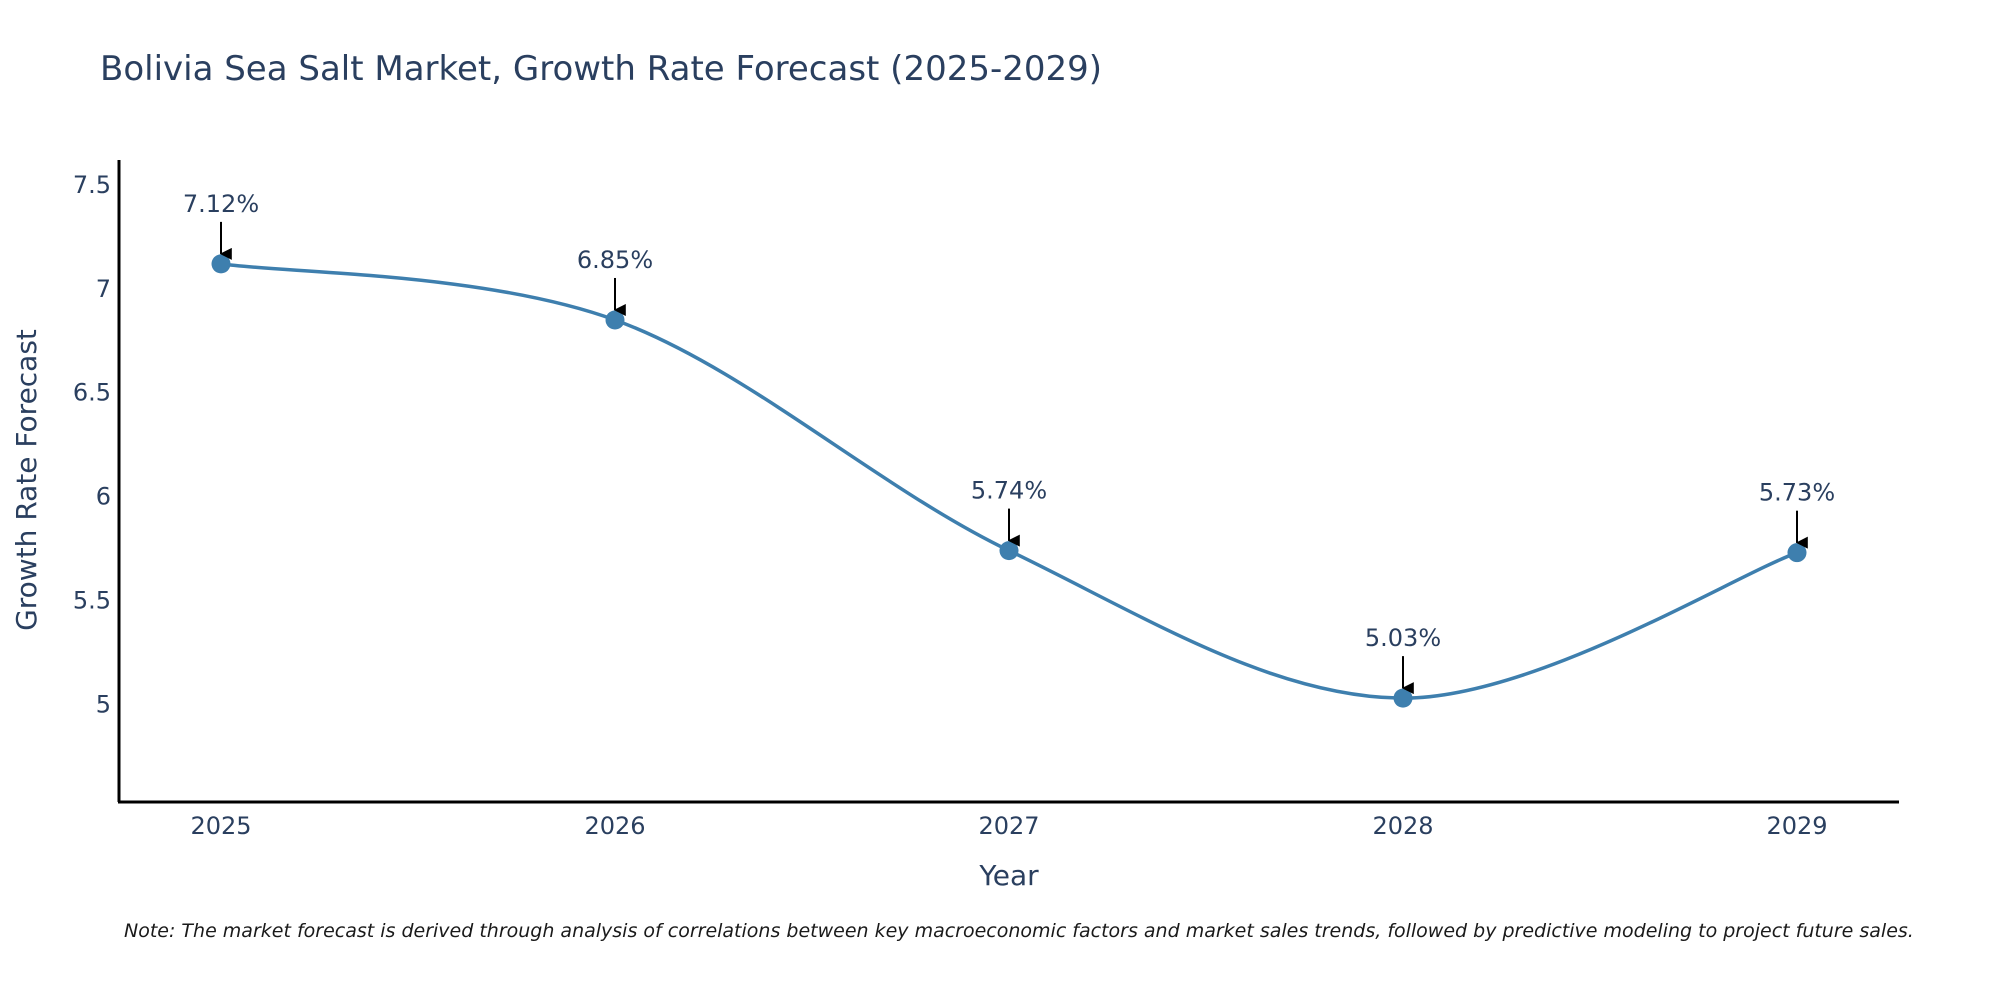  I want to click on y-tick-label: 6.5, so click(92, 393).